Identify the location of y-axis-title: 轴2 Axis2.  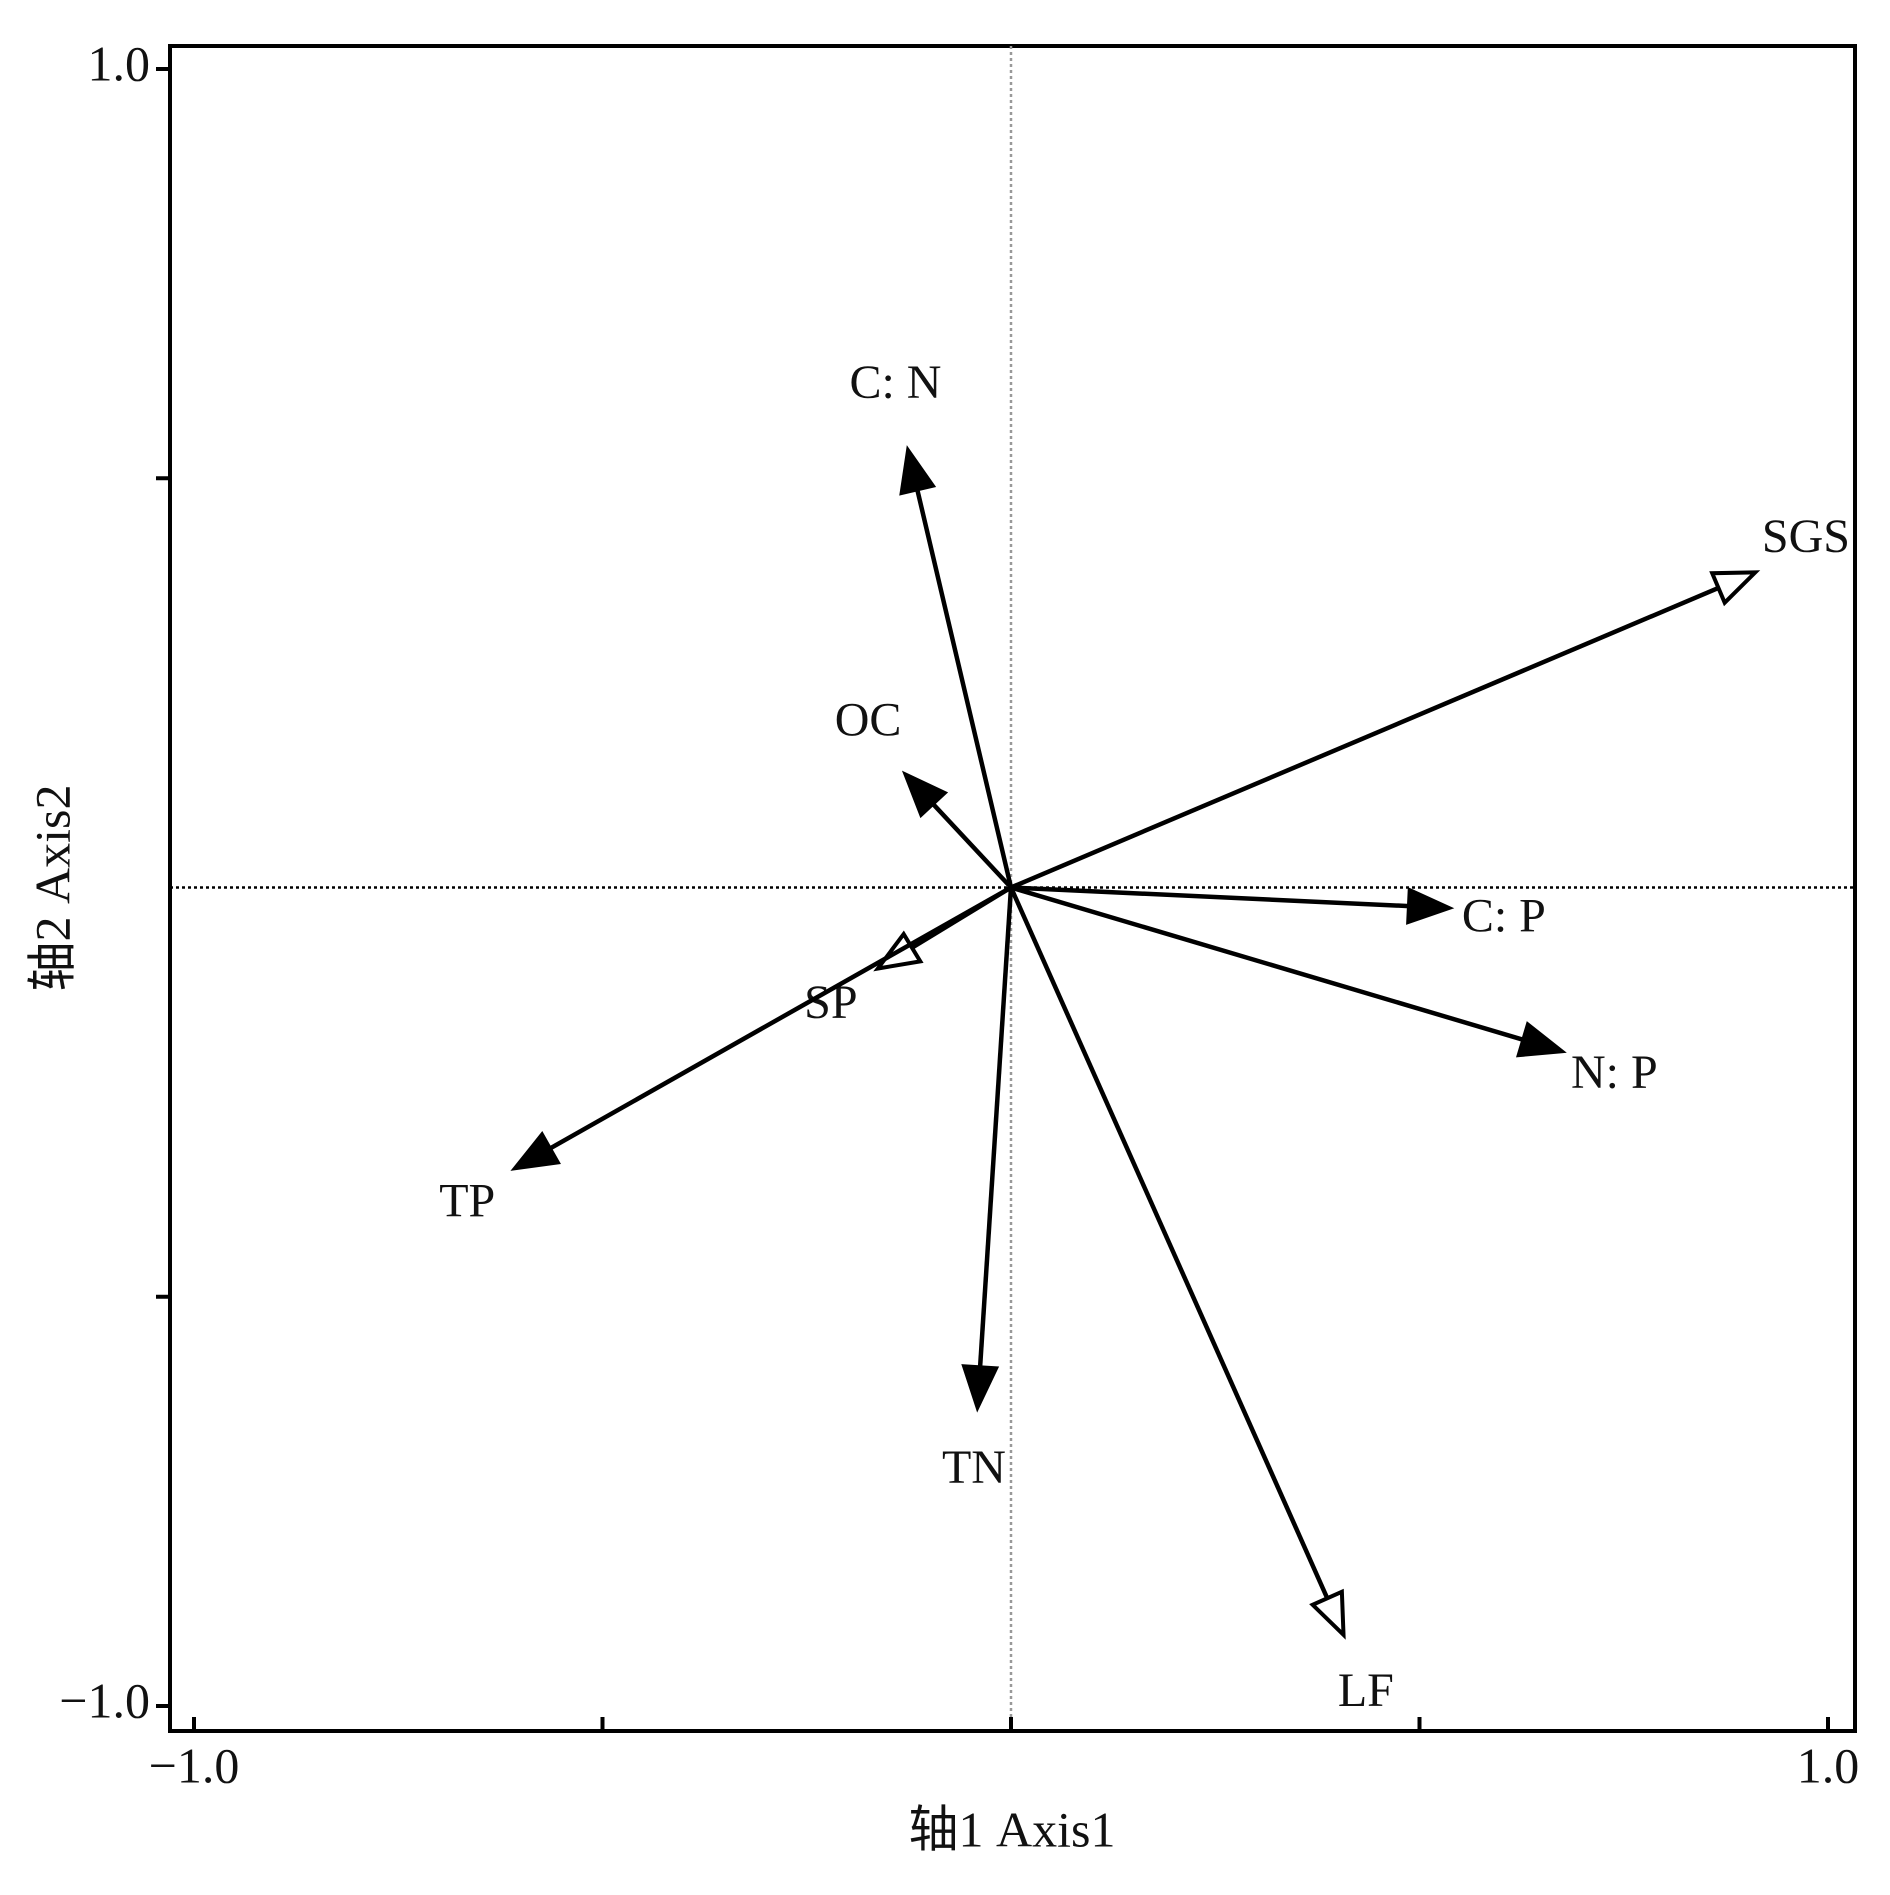
(52, 888).